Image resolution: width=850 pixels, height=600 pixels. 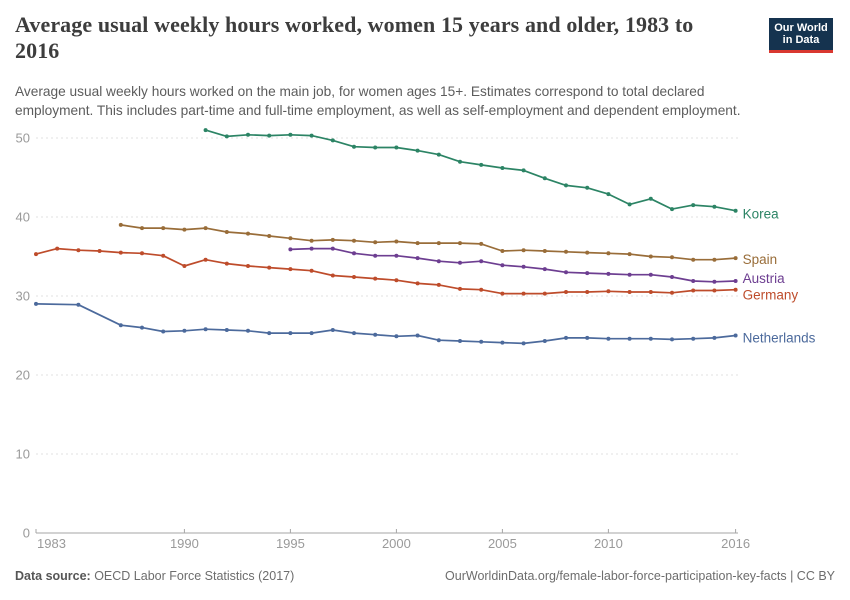 I want to click on data-point-spain-1994, so click(x=269, y=236).